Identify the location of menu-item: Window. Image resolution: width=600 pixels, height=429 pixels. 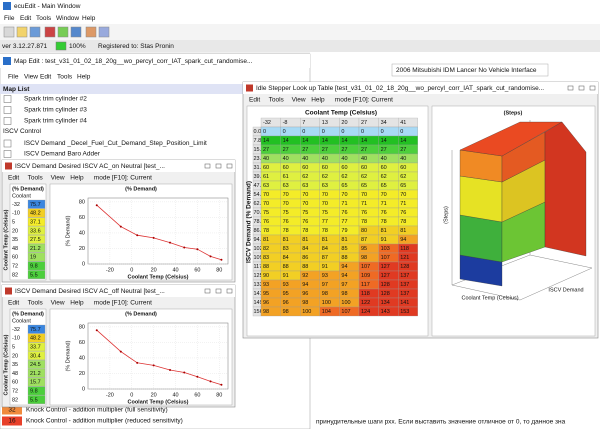
(67, 18).